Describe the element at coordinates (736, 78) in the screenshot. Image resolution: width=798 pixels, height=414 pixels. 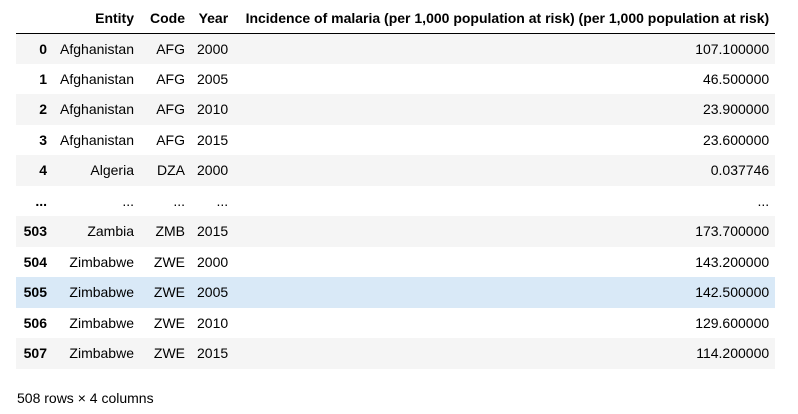
I see `cell-value: 46.500000` at that location.